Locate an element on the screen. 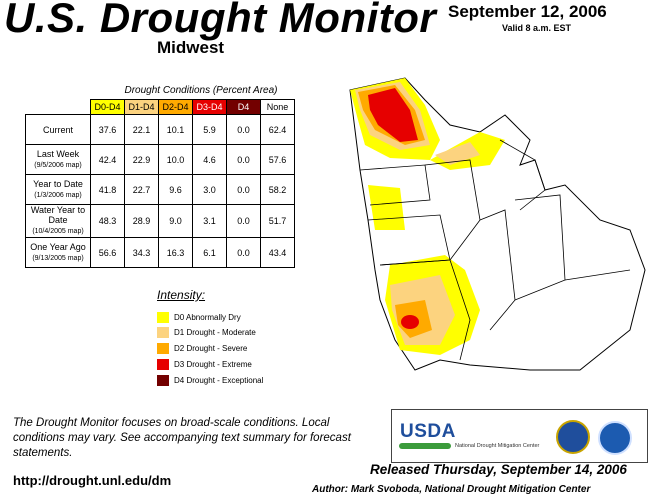 This screenshot has width=670, height=498. minnesota-south-border is located at coordinates (395, 185).